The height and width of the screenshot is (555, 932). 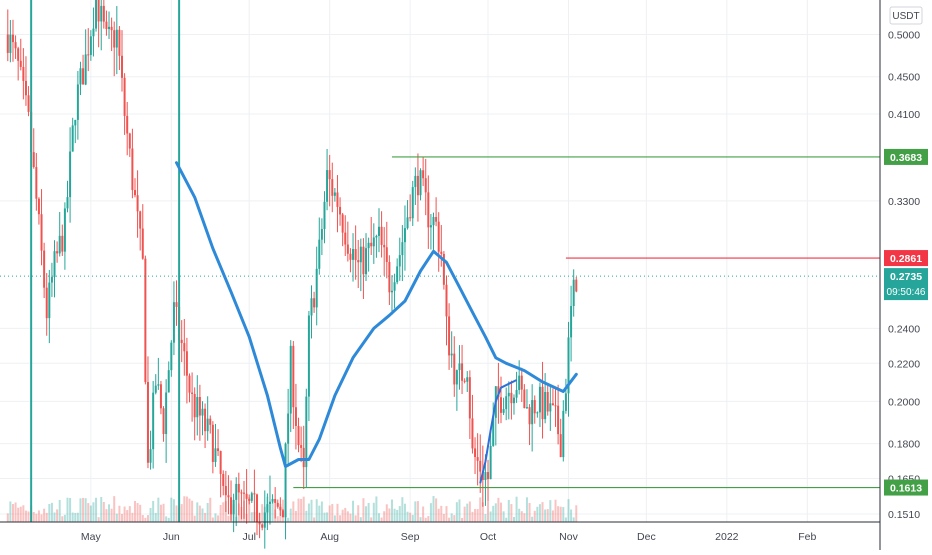 I want to click on y-tick-label: 0.5000, so click(x=904, y=36).